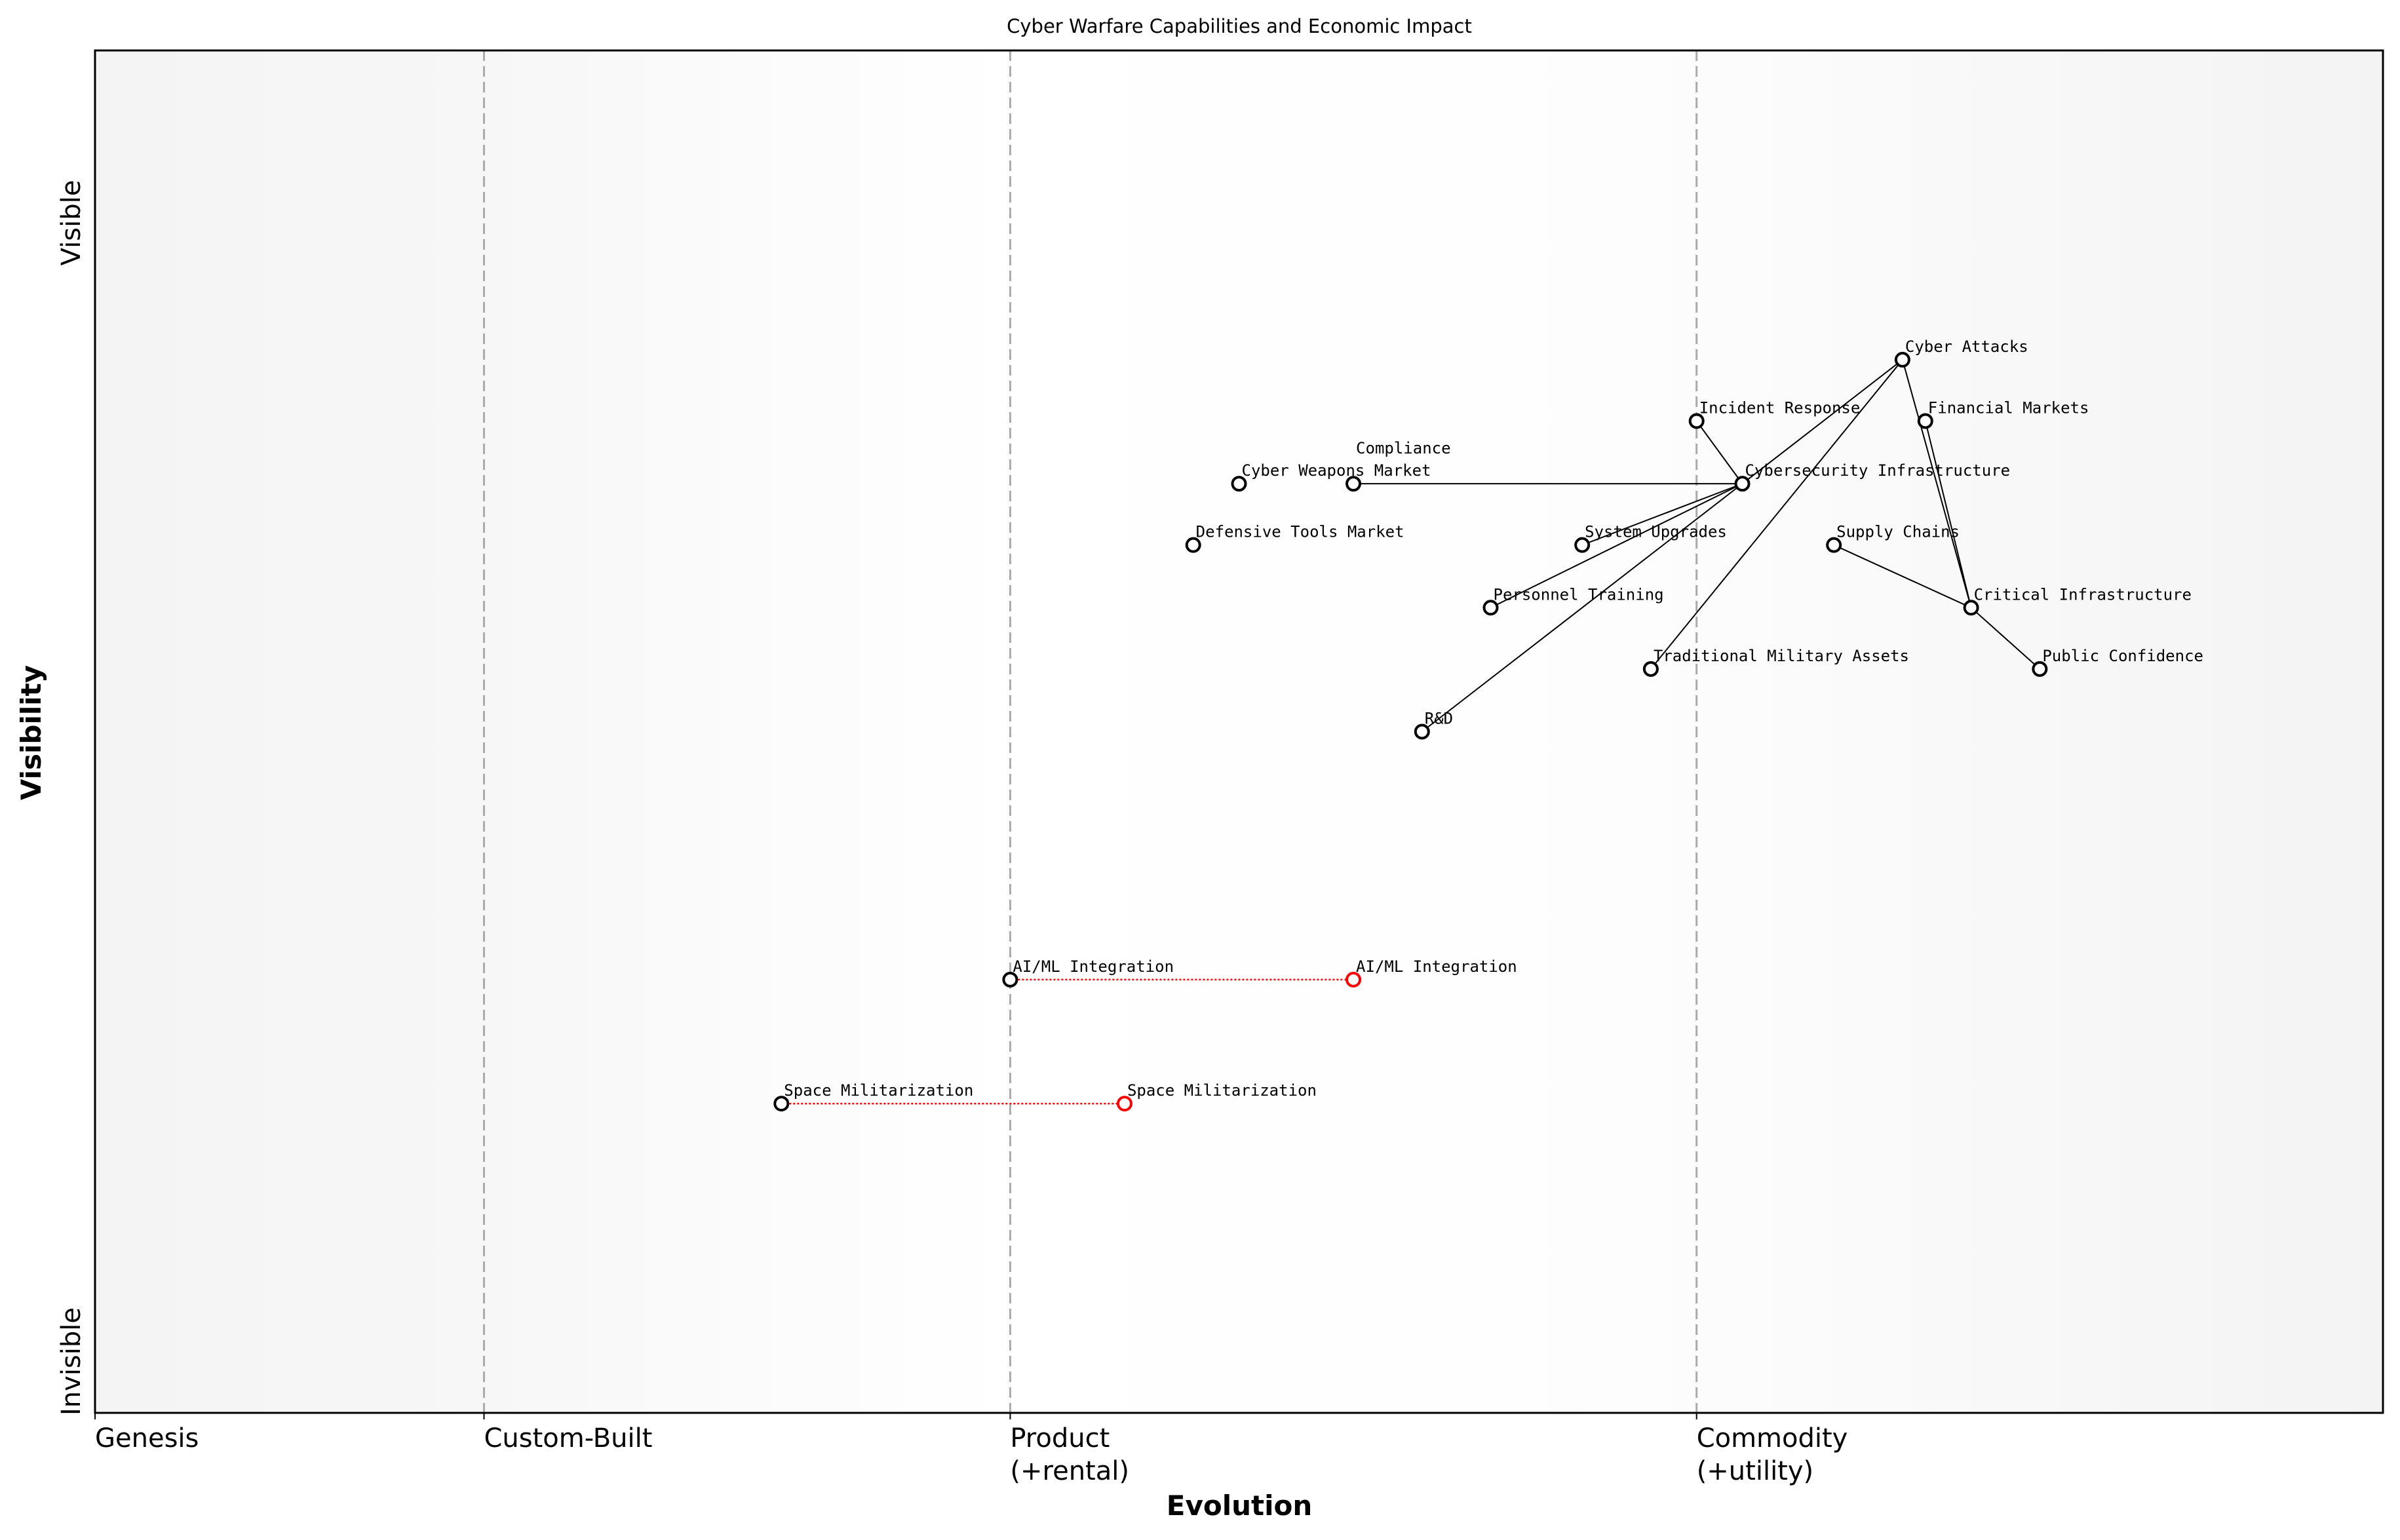  What do you see at coordinates (1662, 514) in the screenshot?
I see `link-system-upgrades-to-cybersecurity-infrastructure` at bounding box center [1662, 514].